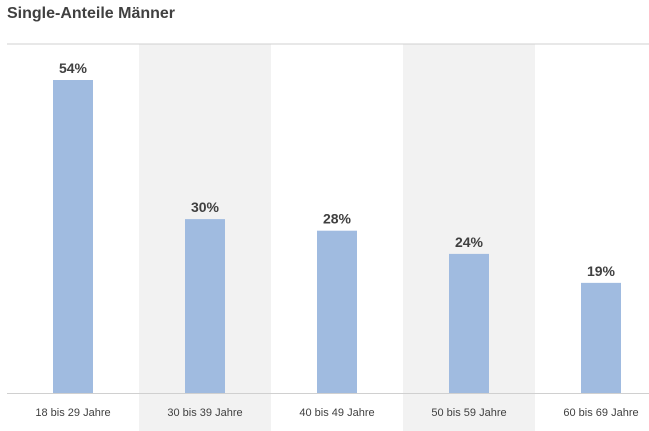  I want to click on x-tick-label: 50 bis 59 Jahre, so click(468, 413).